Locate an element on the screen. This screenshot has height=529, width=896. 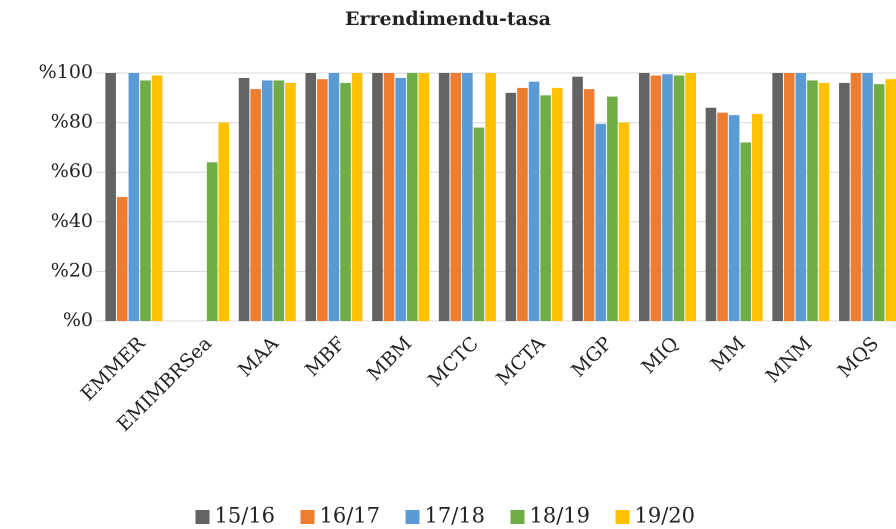
x-tick-label: MCTC is located at coordinates (453, 362).